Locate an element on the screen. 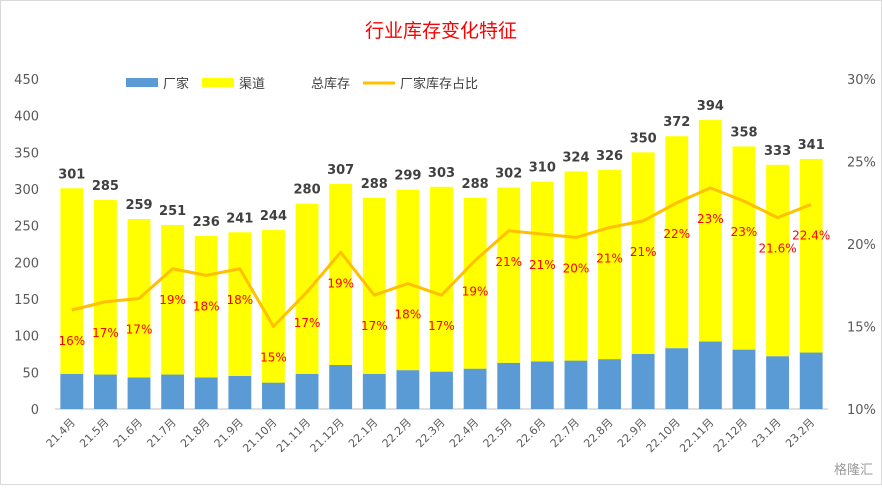  ratio-label: 18% is located at coordinates (206, 306).